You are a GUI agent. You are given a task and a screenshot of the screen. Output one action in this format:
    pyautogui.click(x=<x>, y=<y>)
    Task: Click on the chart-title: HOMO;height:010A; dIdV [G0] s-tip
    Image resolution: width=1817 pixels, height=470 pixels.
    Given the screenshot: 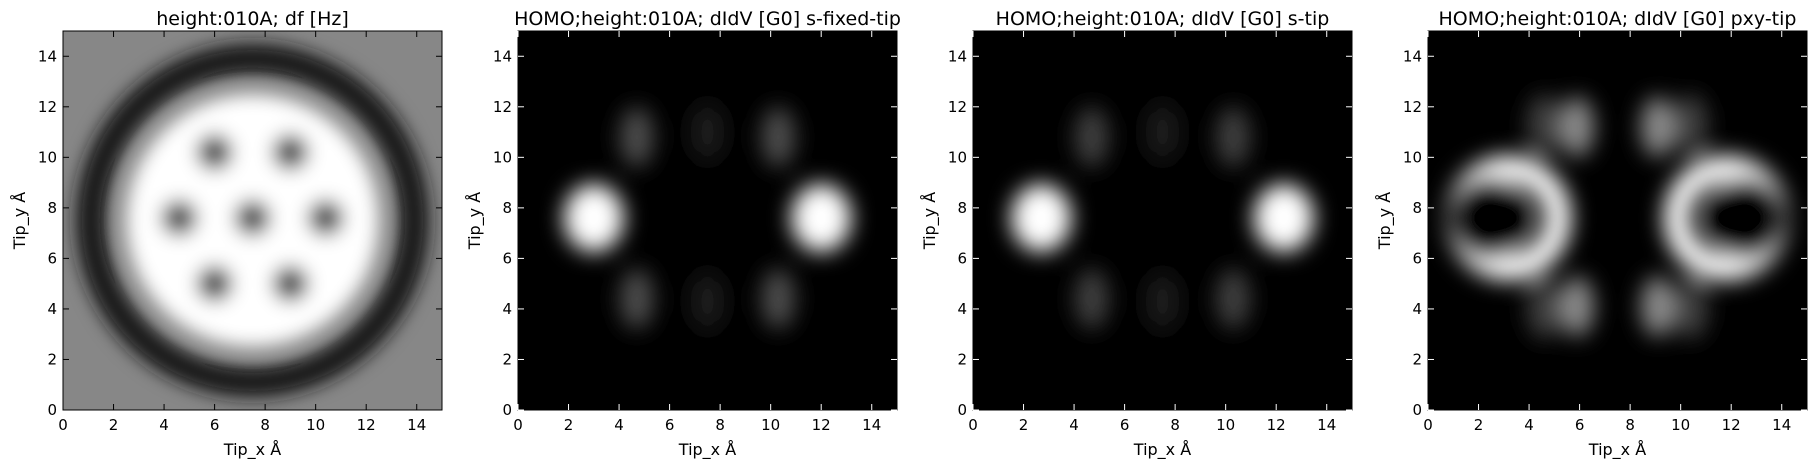 What is the action you would take?
    pyautogui.click(x=1163, y=19)
    